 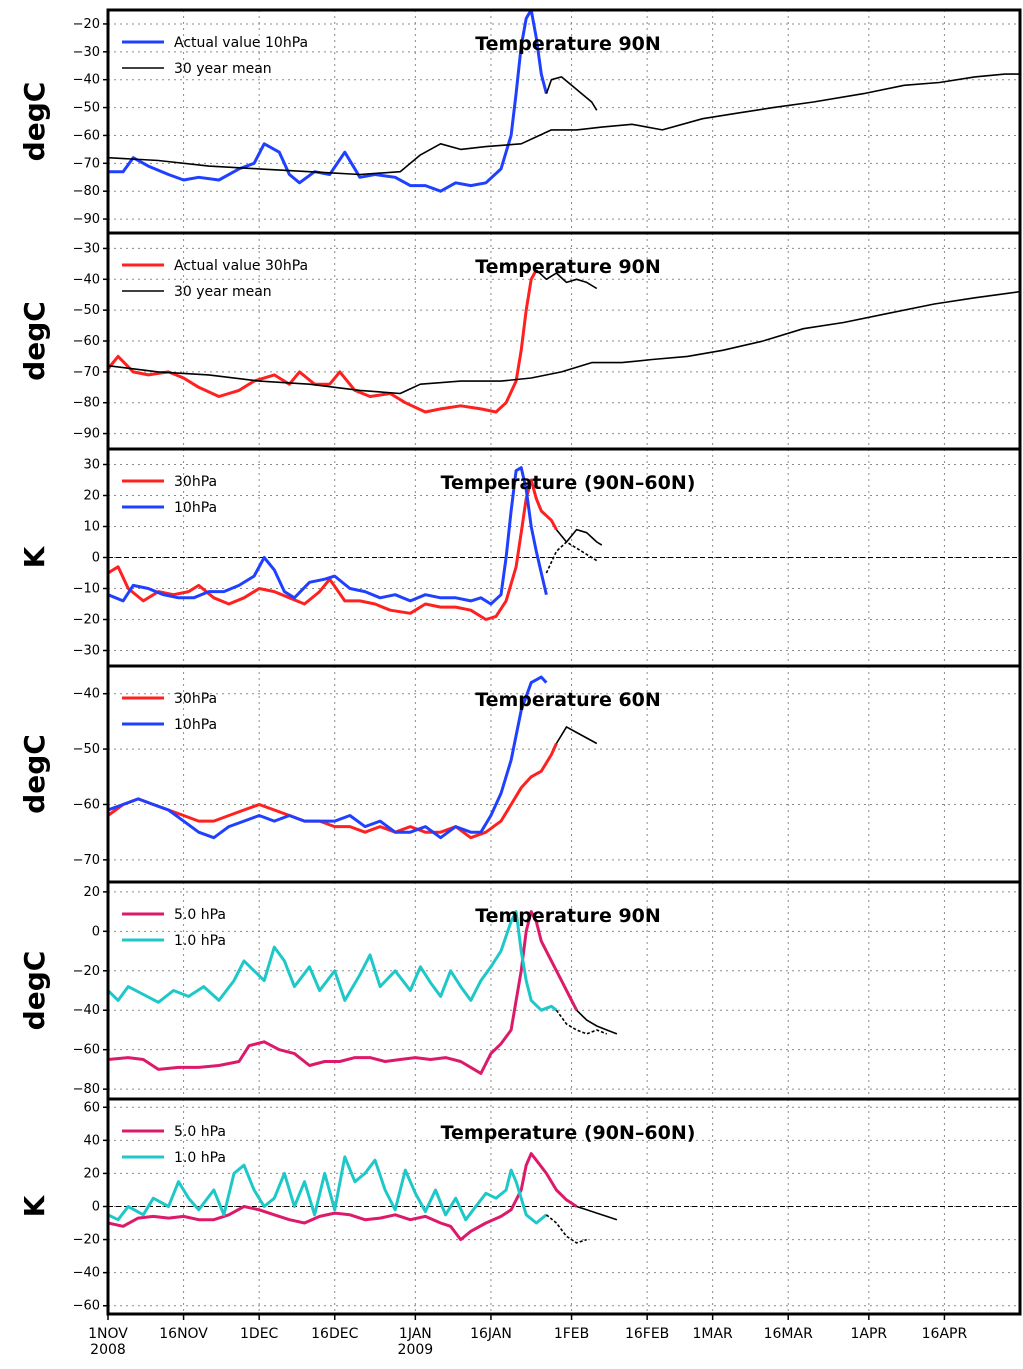 I want to click on legend-label: Actual value 10hPa, so click(x=241, y=43).